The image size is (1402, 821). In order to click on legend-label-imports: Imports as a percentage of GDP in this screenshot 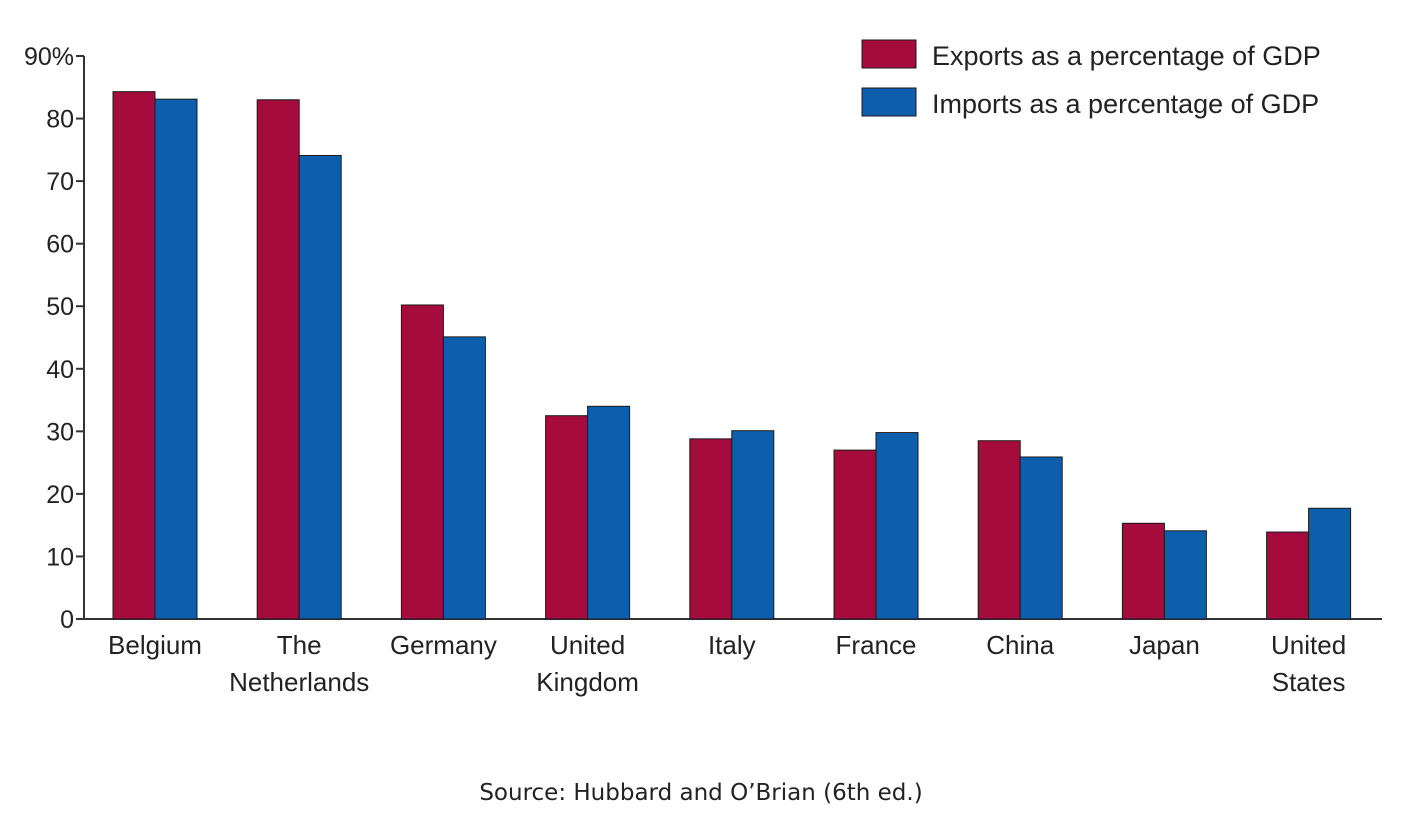, I will do `click(1125, 104)`.